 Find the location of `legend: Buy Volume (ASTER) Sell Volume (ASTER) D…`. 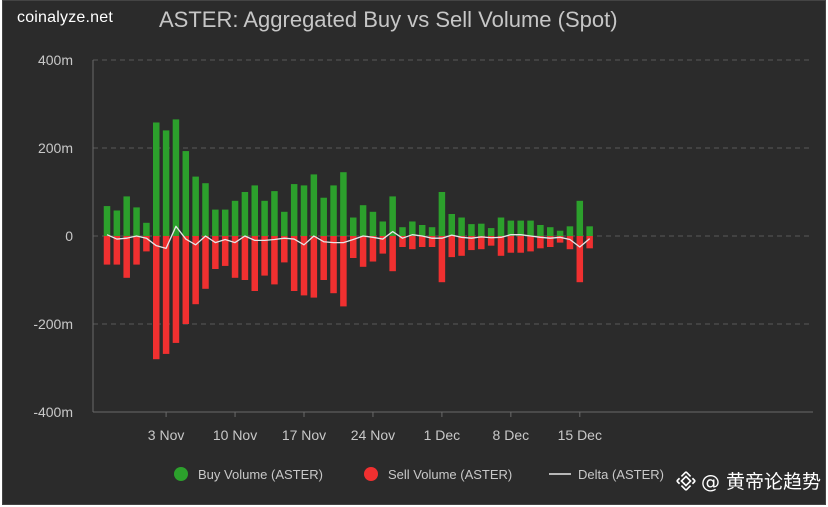

legend: Buy Volume (ASTER) Sell Volume (ASTER) D… is located at coordinates (419, 474).